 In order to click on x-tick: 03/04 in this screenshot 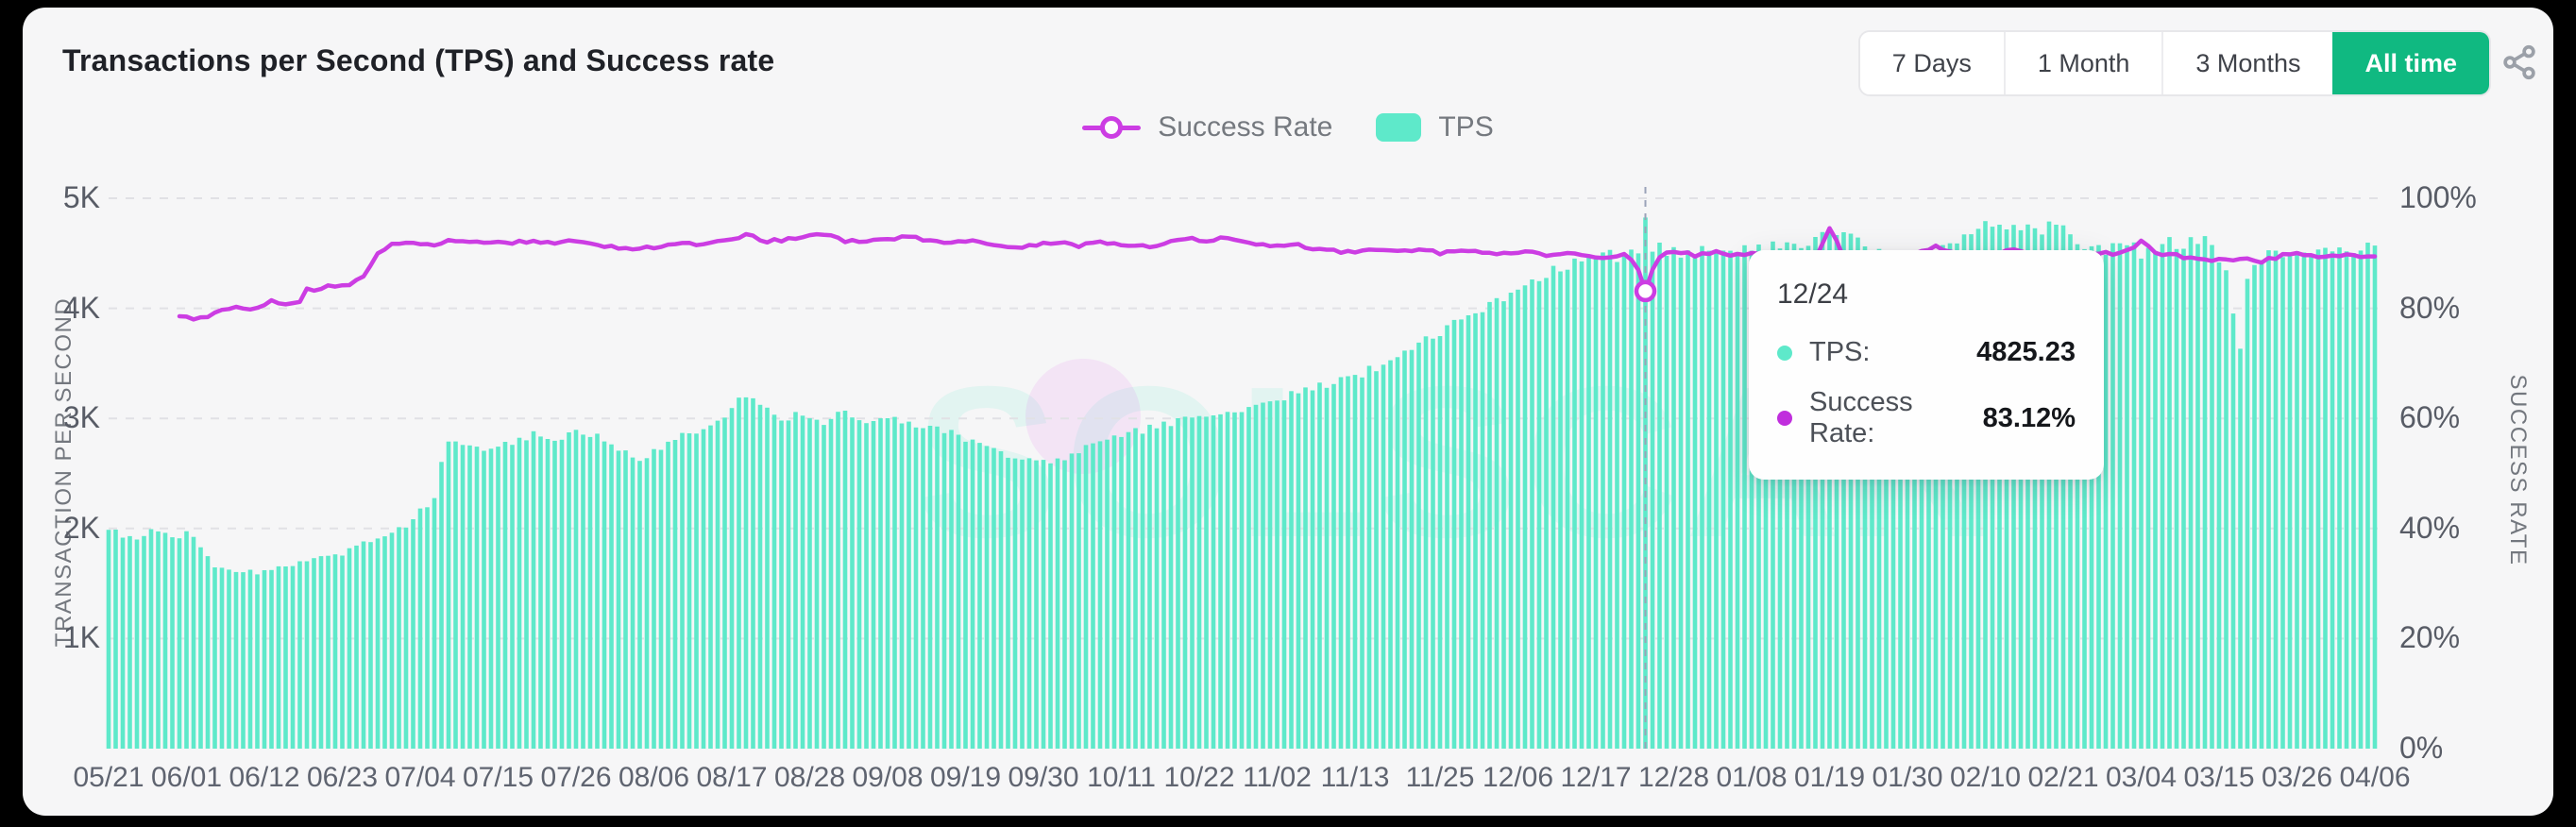, I will do `click(2141, 777)`.